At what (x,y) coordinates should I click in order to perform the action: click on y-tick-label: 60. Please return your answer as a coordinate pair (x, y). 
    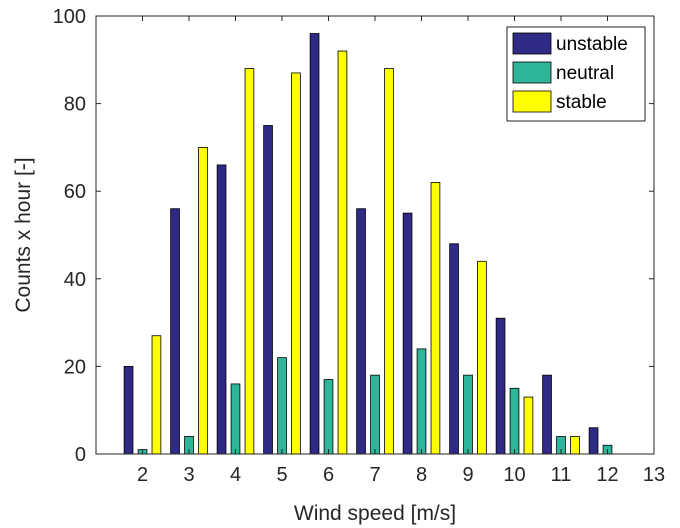
    Looking at the image, I should click on (75, 192).